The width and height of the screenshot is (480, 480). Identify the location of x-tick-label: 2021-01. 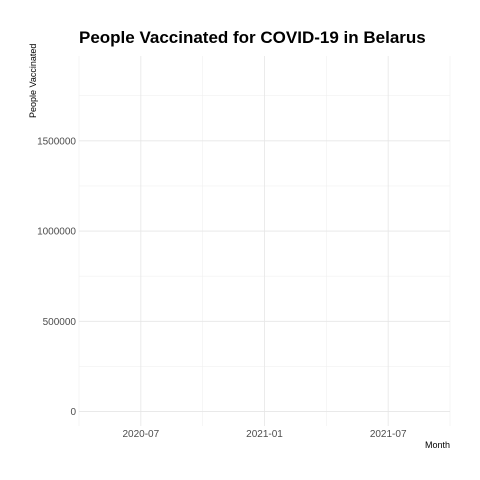
(264, 434).